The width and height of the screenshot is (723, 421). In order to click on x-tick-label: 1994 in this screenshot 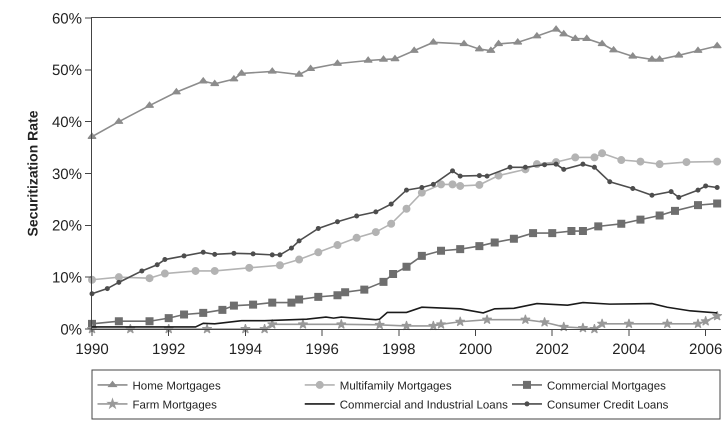, I will do `click(245, 349)`.